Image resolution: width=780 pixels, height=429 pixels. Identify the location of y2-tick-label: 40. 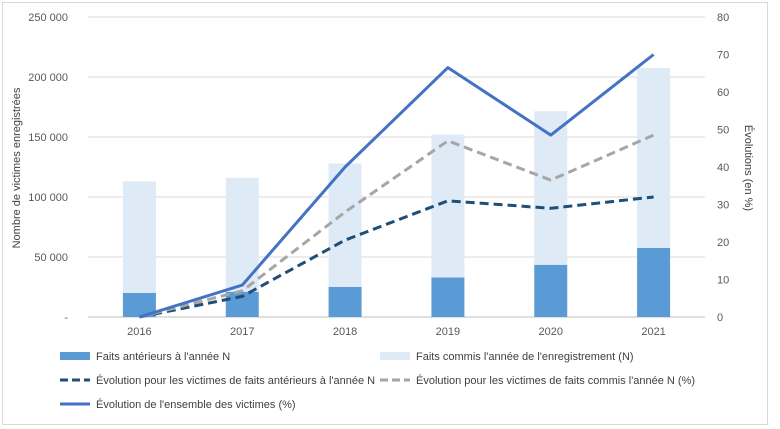
(723, 168).